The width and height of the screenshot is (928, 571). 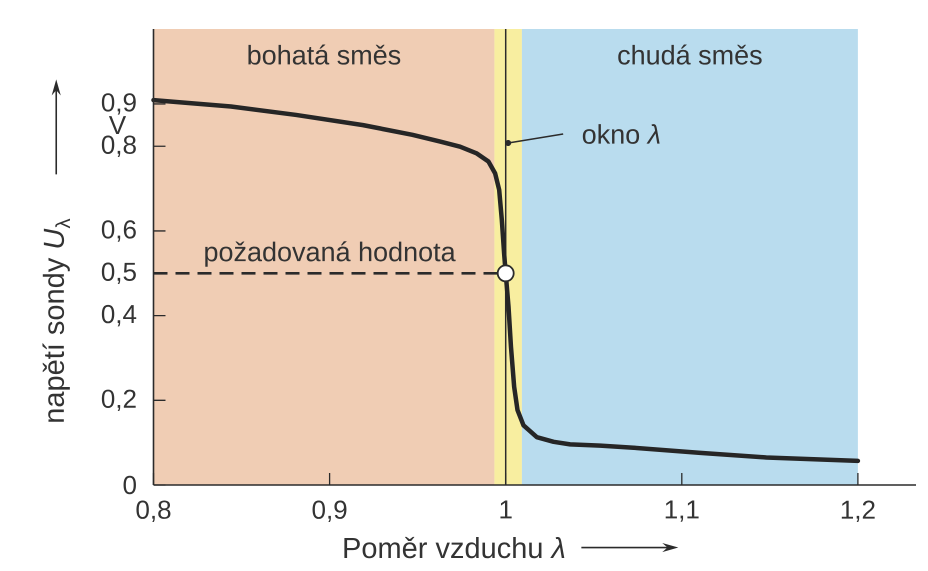 I want to click on y-axis-title: napětí sondy U$_{λ}$, so click(x=56, y=320).